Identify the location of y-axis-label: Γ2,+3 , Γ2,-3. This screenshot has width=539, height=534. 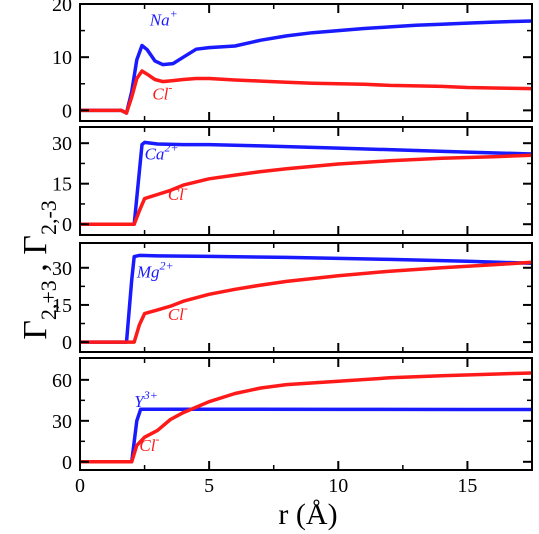
(39, 270).